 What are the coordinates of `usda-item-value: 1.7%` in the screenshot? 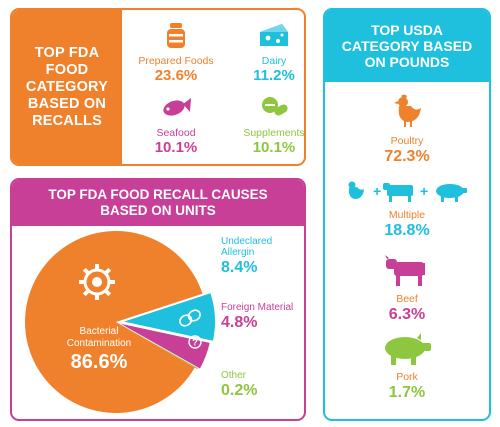 It's located at (407, 392).